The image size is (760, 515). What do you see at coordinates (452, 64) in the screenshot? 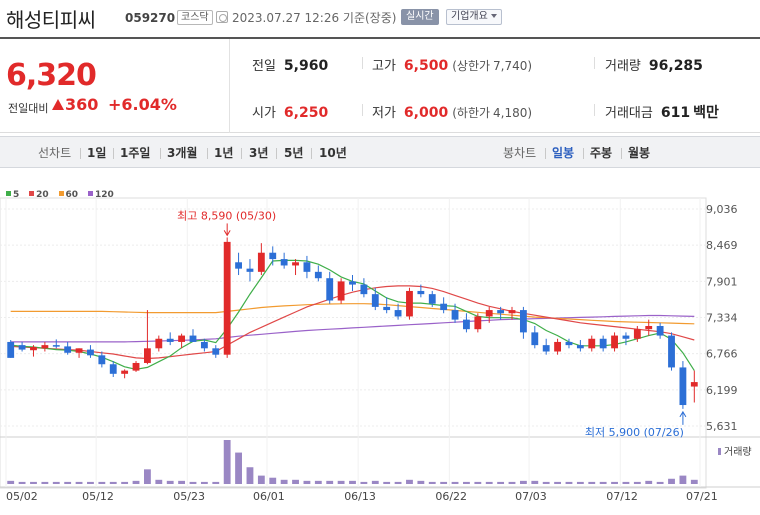
I see `high-price: 고가 6,500 (상한가 7,740)` at bounding box center [452, 64].